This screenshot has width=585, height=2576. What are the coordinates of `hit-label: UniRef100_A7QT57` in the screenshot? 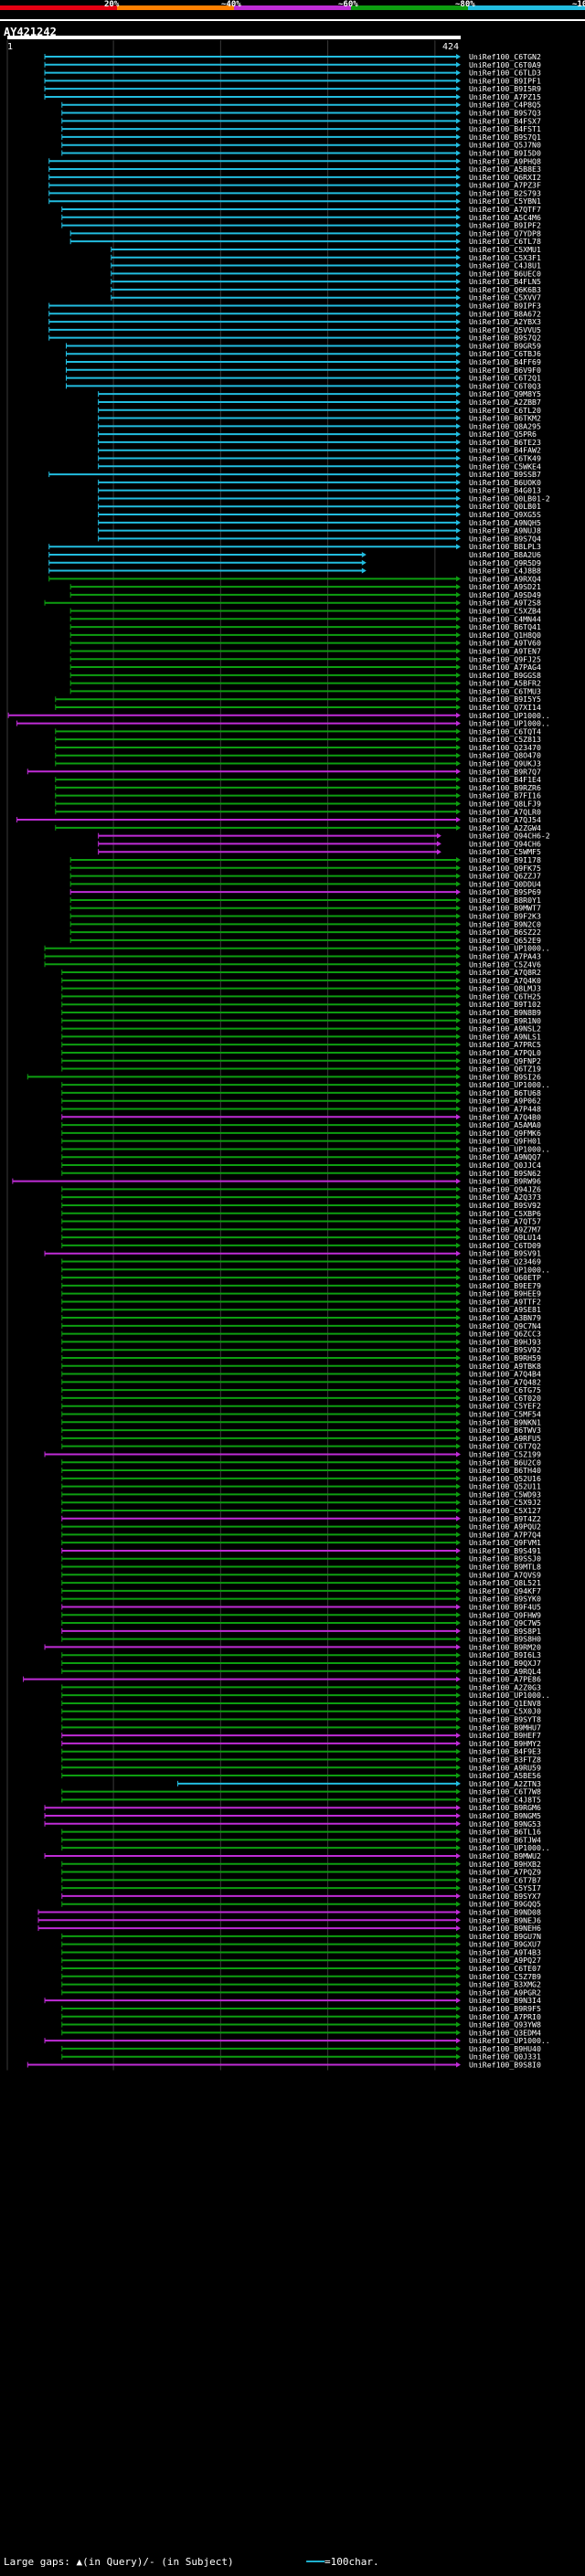 It's located at (505, 1221).